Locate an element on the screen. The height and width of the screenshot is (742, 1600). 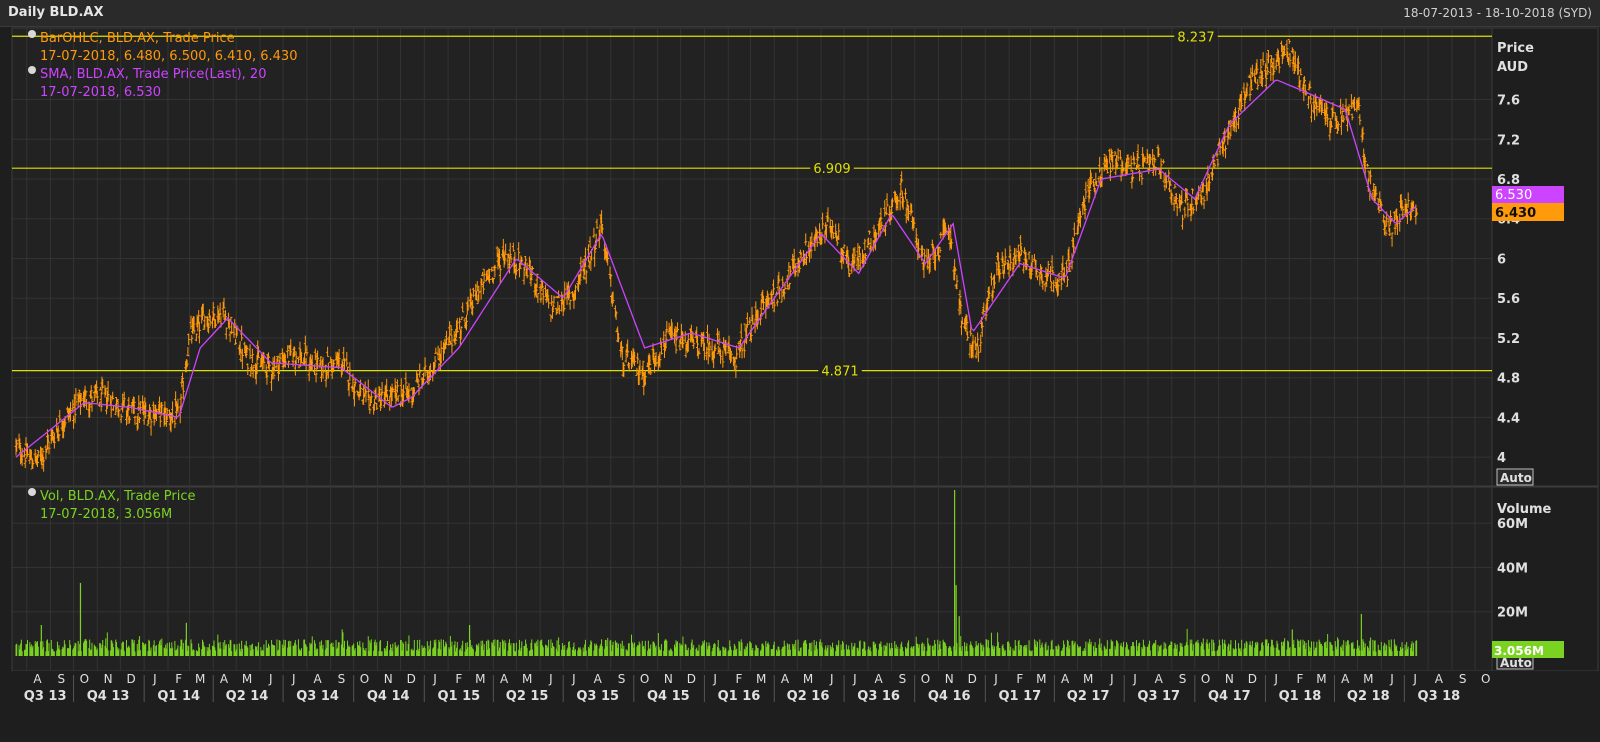
date-range: 18-07-2013 - 18-10-2018 (SYD) is located at coordinates (1497, 13).